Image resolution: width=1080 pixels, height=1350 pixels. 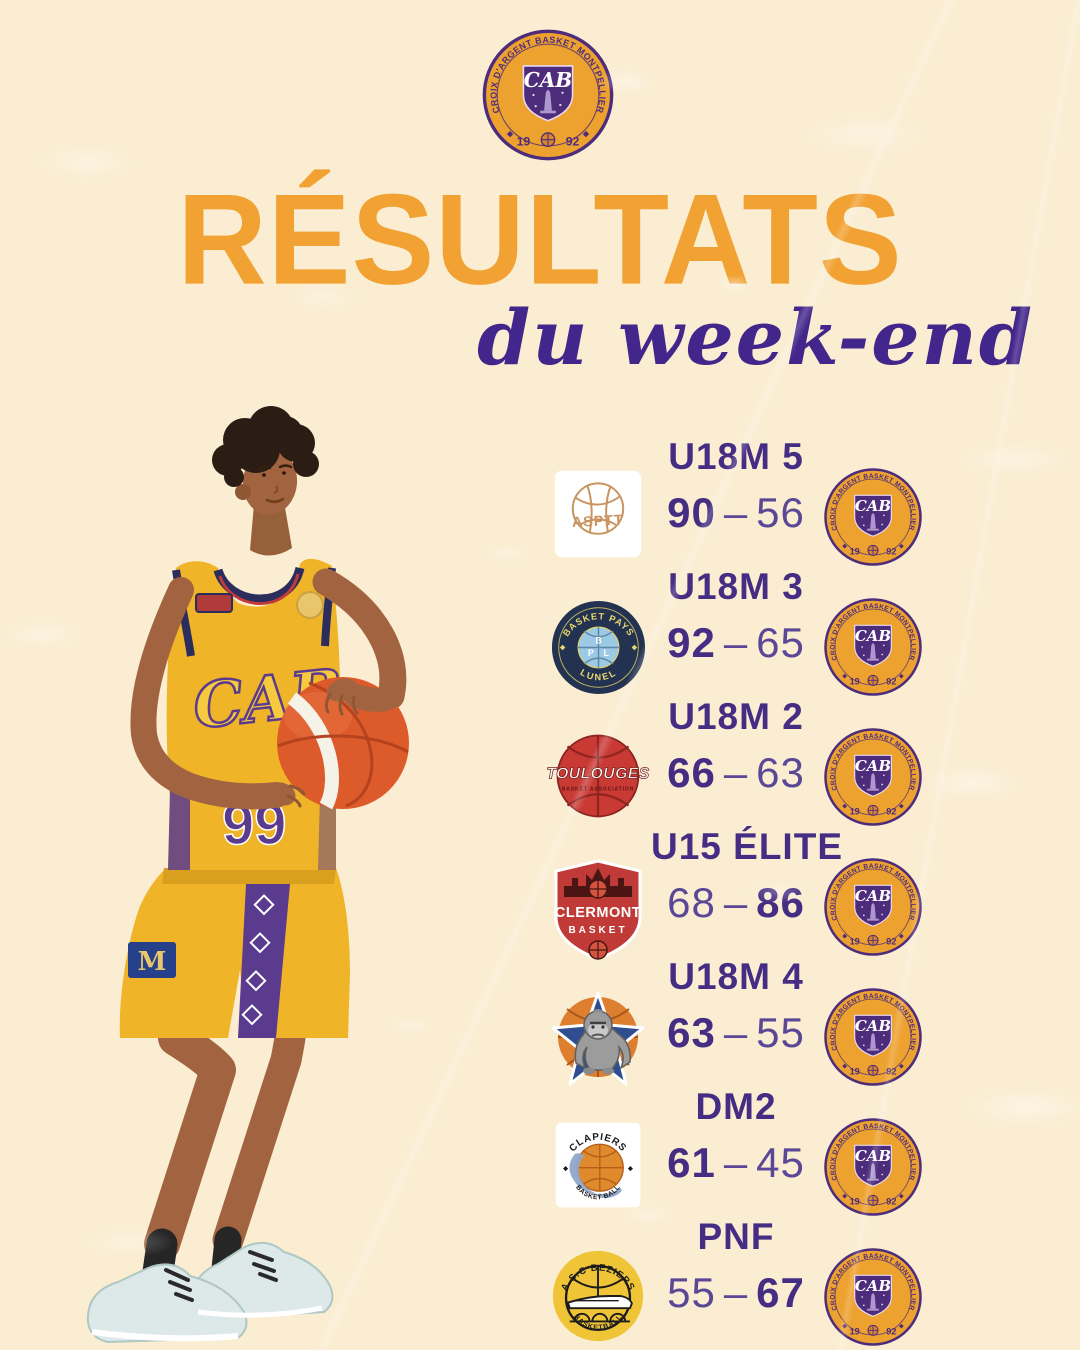 What do you see at coordinates (599, 1317) in the screenshot?
I see `bridge-arches` at bounding box center [599, 1317].